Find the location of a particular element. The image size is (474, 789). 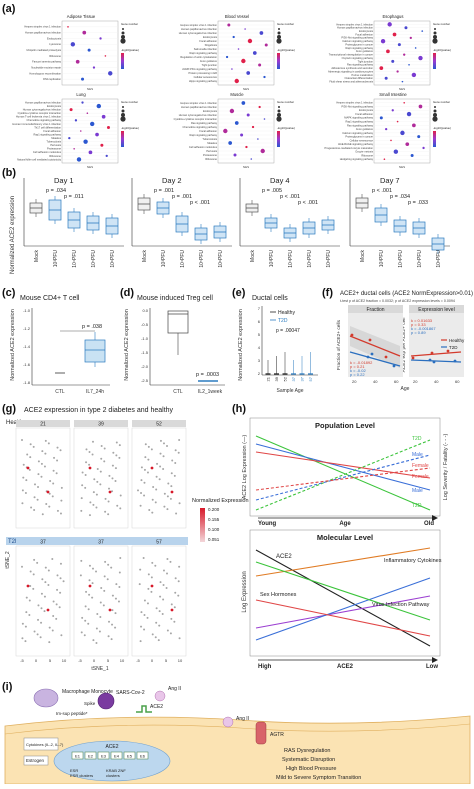

panel-c-xtick: IL7_24h is located at coordinates (95, 392).